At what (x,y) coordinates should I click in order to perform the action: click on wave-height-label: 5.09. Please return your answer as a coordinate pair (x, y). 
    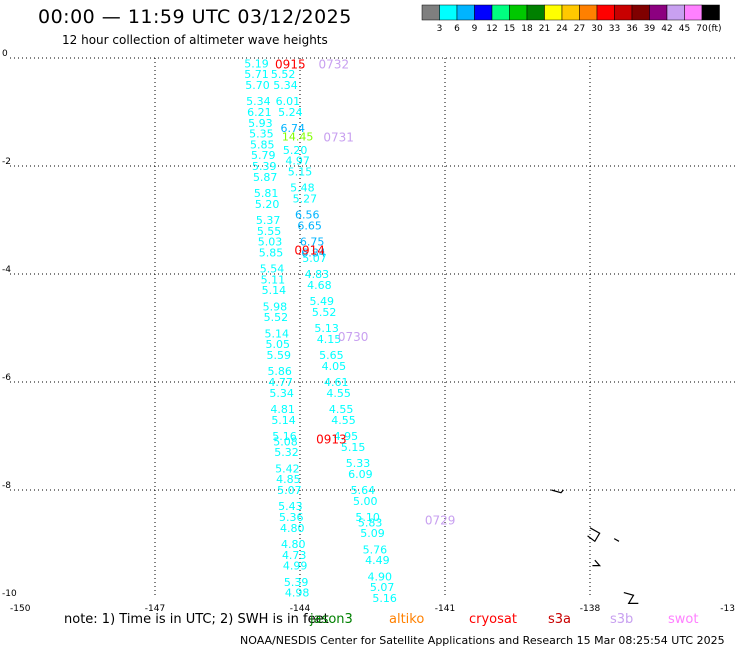
    Looking at the image, I should click on (372, 533).